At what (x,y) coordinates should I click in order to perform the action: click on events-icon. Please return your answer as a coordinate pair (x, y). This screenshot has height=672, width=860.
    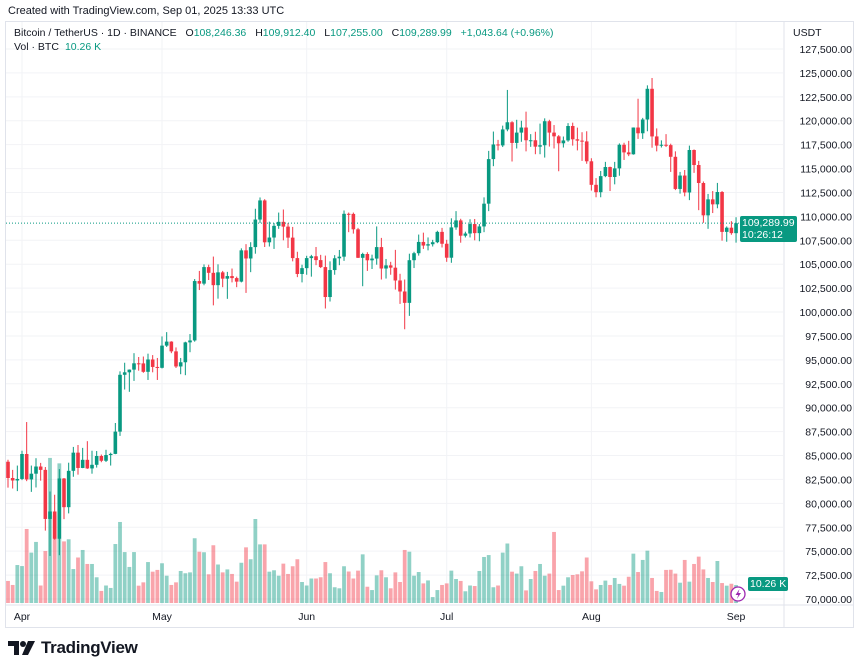
    Looking at the image, I should click on (738, 594).